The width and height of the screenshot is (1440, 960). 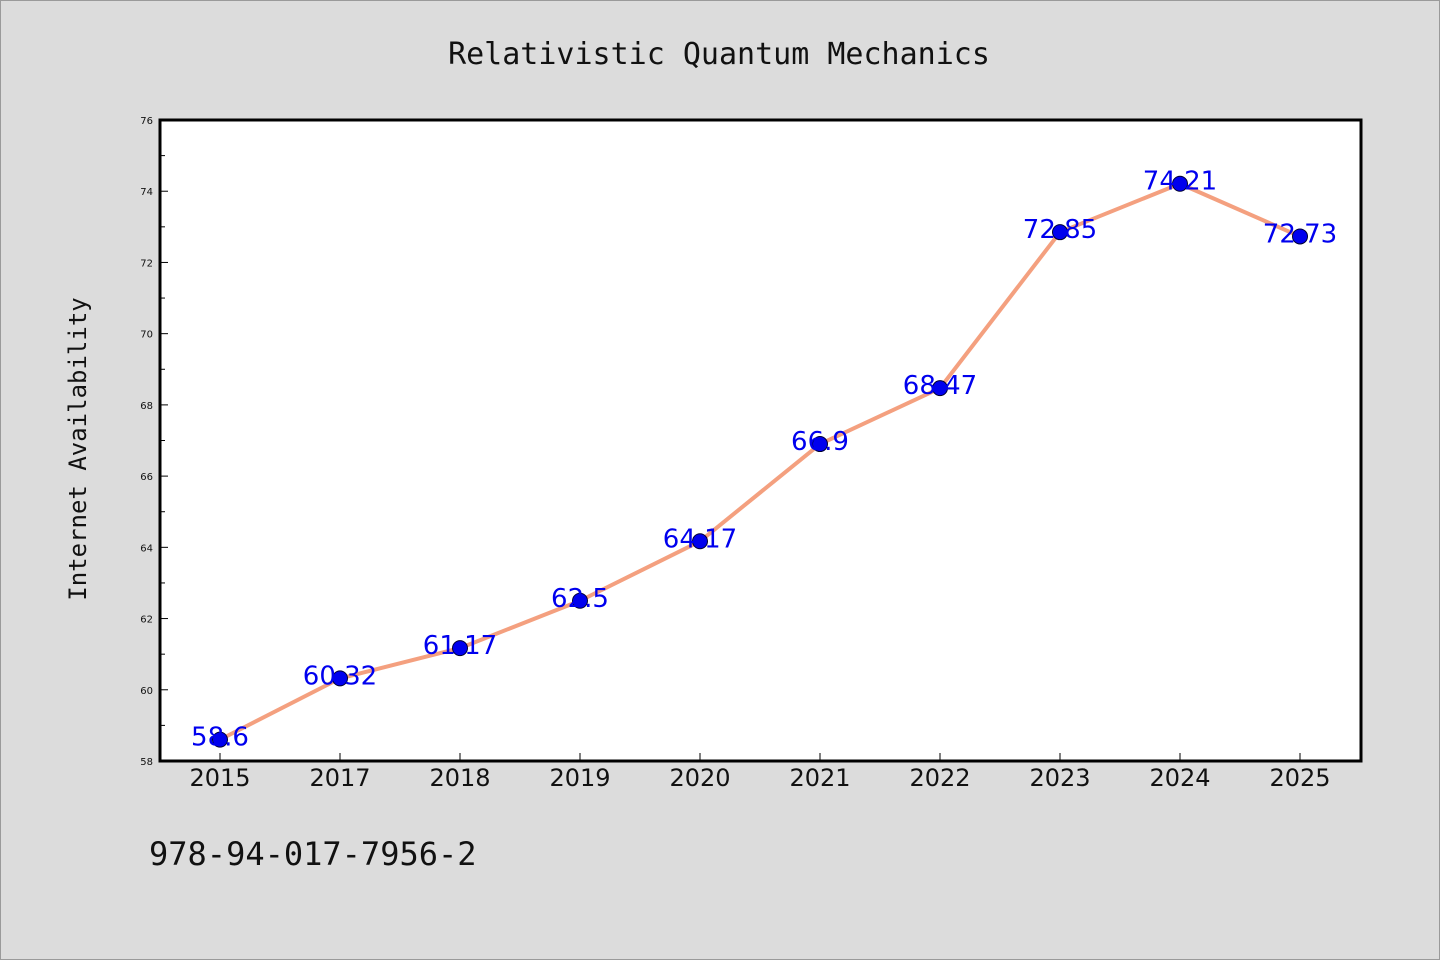 I want to click on y-tick-label: 68, so click(x=146, y=406).